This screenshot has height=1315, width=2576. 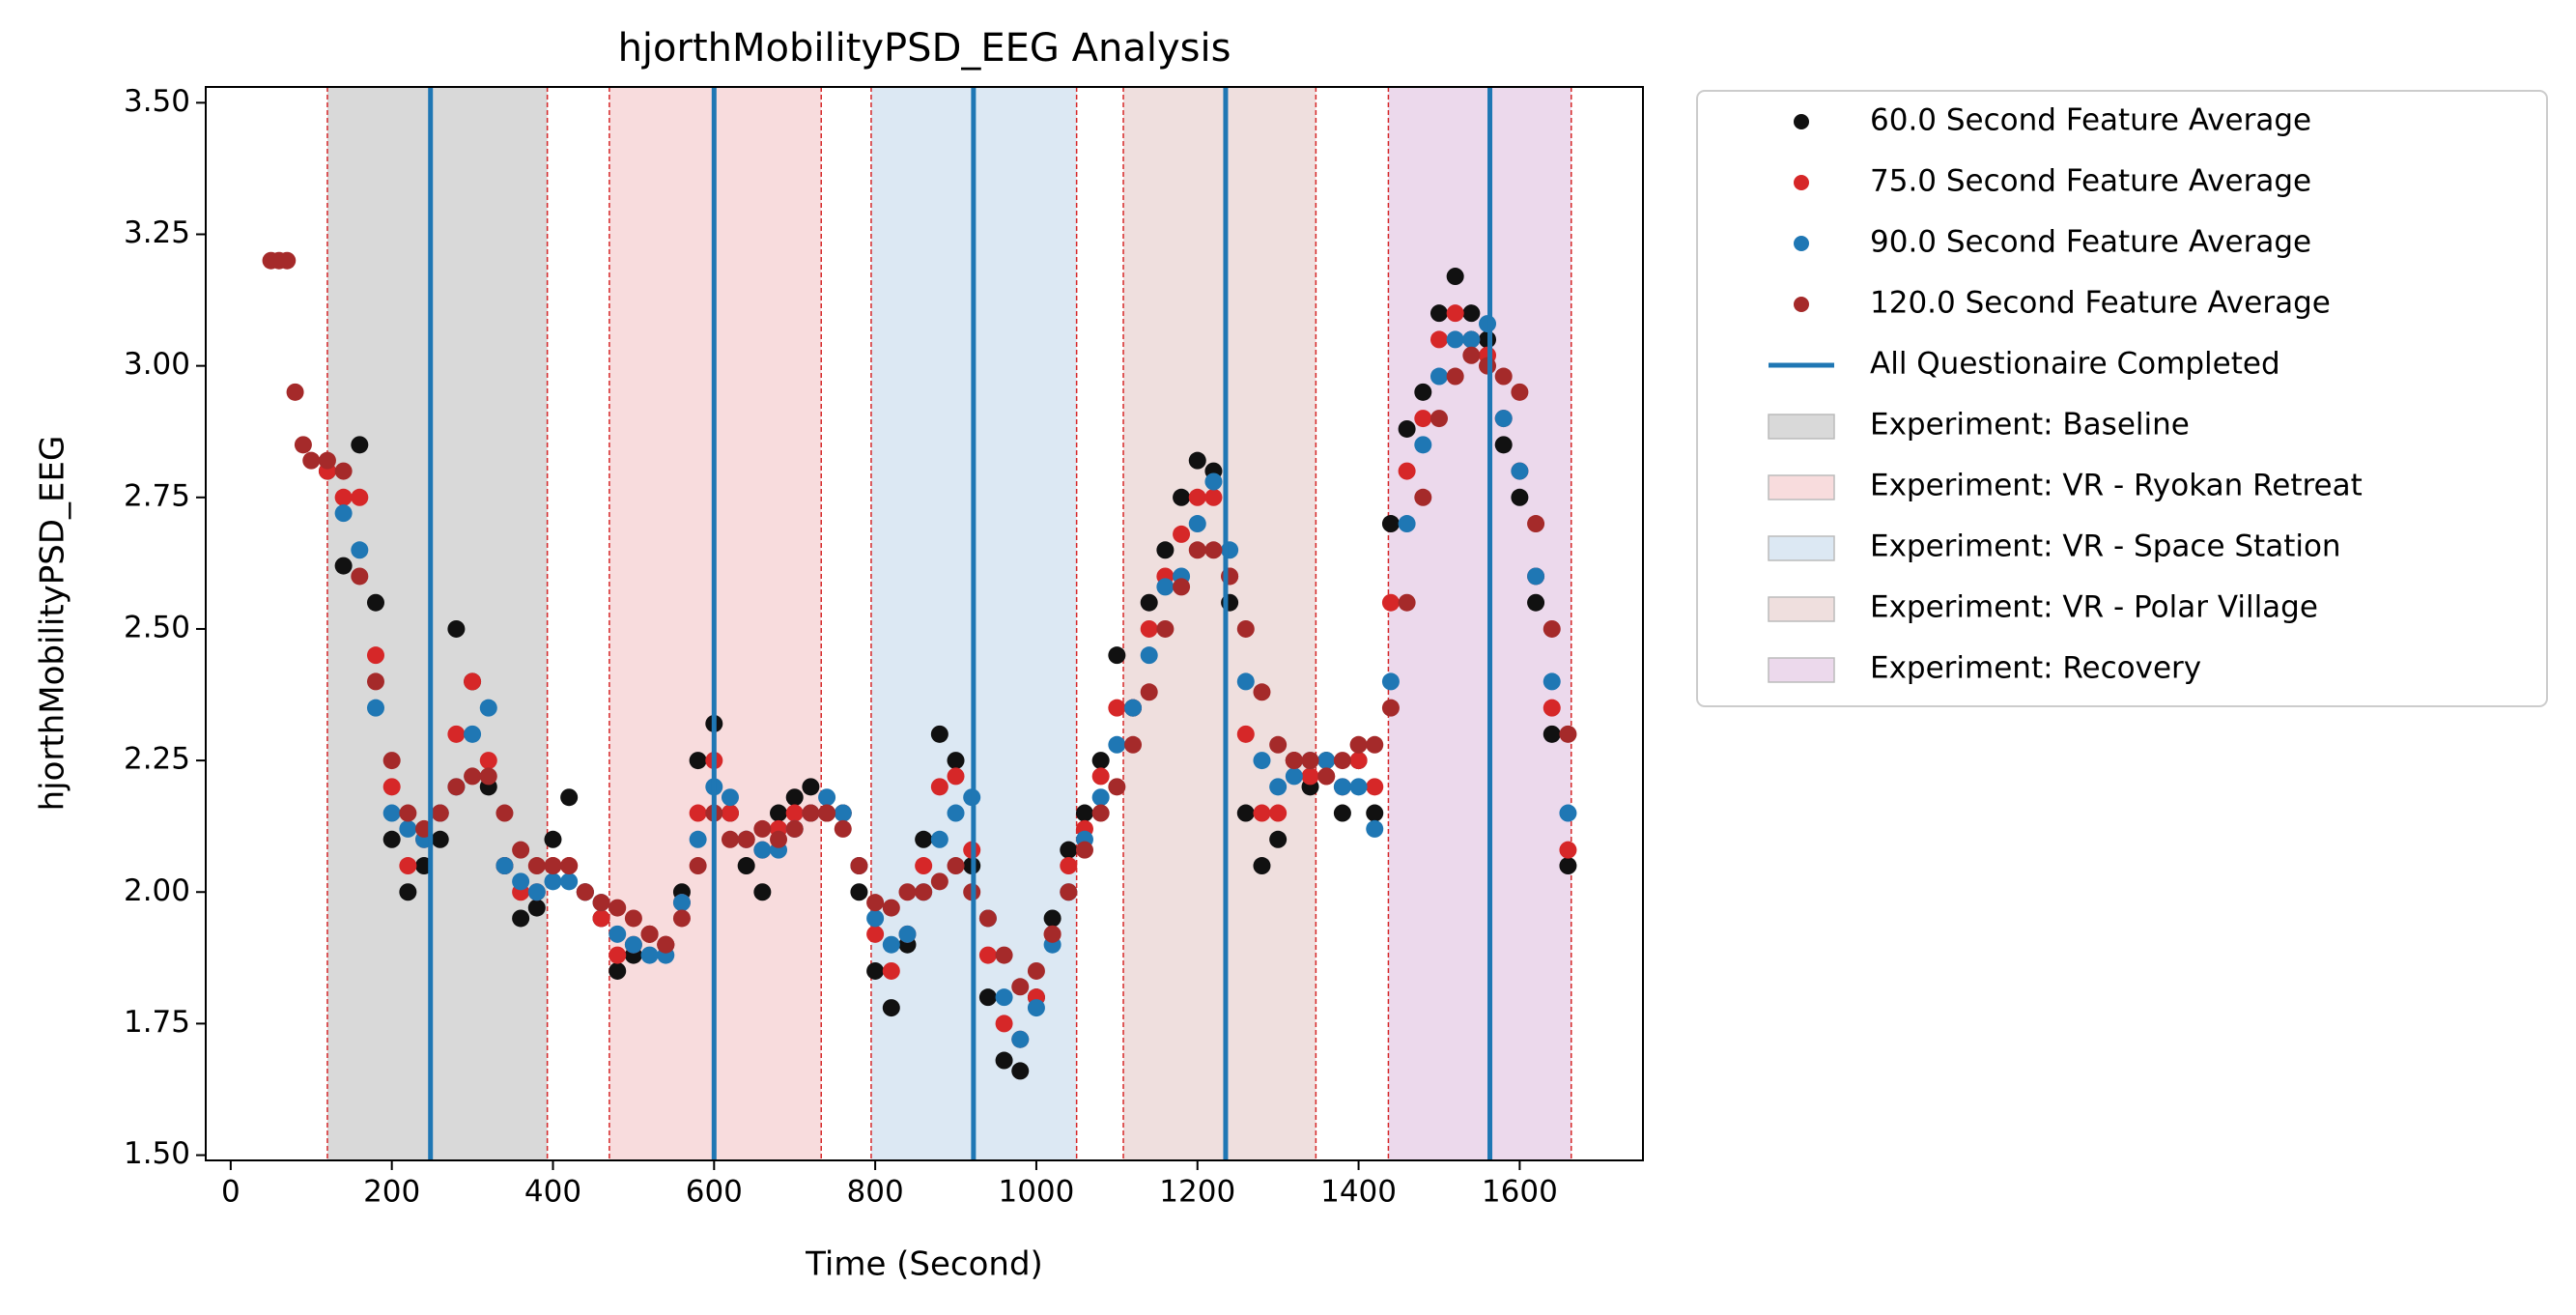 I want to click on y-tick-label: 2.25, so click(x=157, y=759).